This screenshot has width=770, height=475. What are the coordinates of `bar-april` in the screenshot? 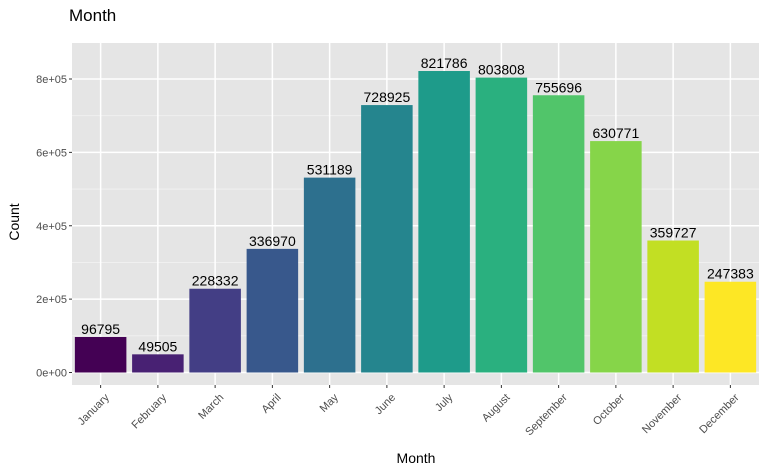 It's located at (272, 310).